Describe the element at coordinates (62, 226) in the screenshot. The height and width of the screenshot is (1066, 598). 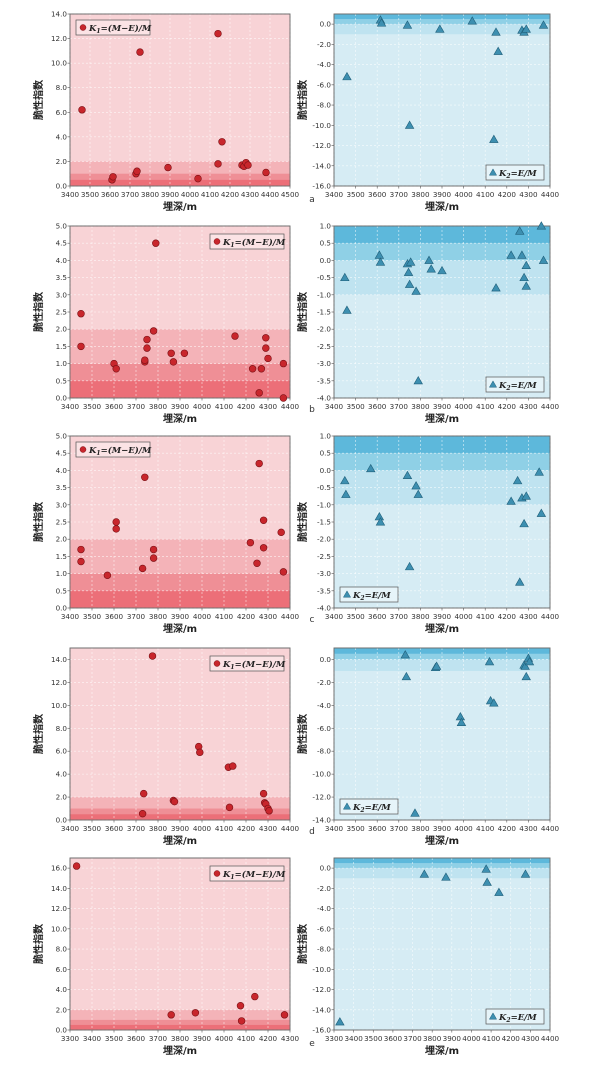
I see `y-tick-label: 5.0` at that location.